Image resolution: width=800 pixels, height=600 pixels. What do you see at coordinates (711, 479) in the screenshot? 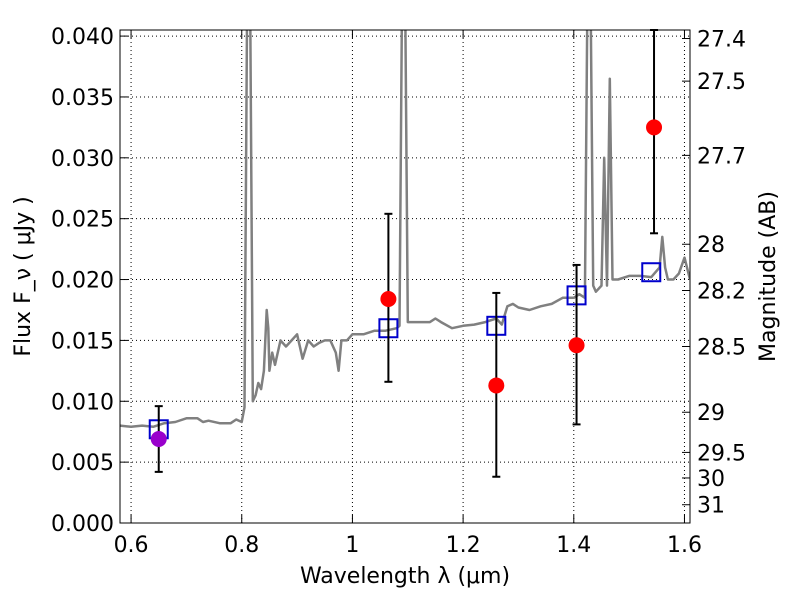
I see `right-tick-label: 30` at bounding box center [711, 479].